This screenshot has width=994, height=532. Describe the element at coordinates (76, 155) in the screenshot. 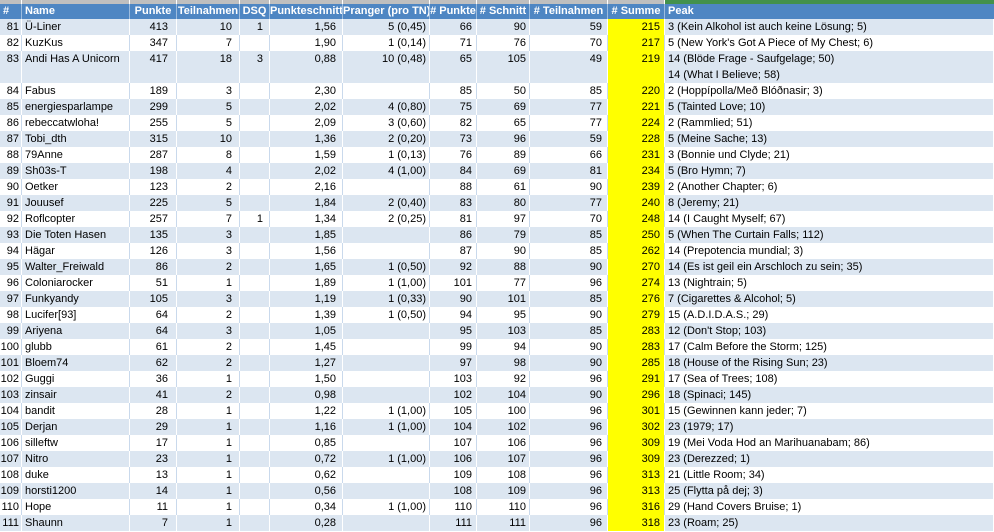

I see `cell-name: 79Anne` at that location.